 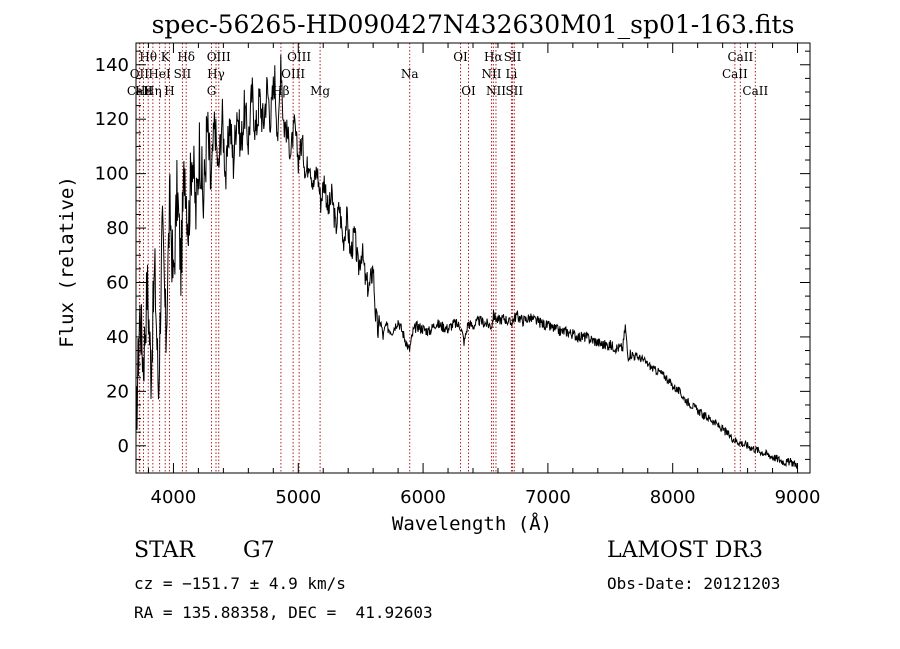 I want to click on y-axis-label: Flux (relative), so click(x=67, y=262).